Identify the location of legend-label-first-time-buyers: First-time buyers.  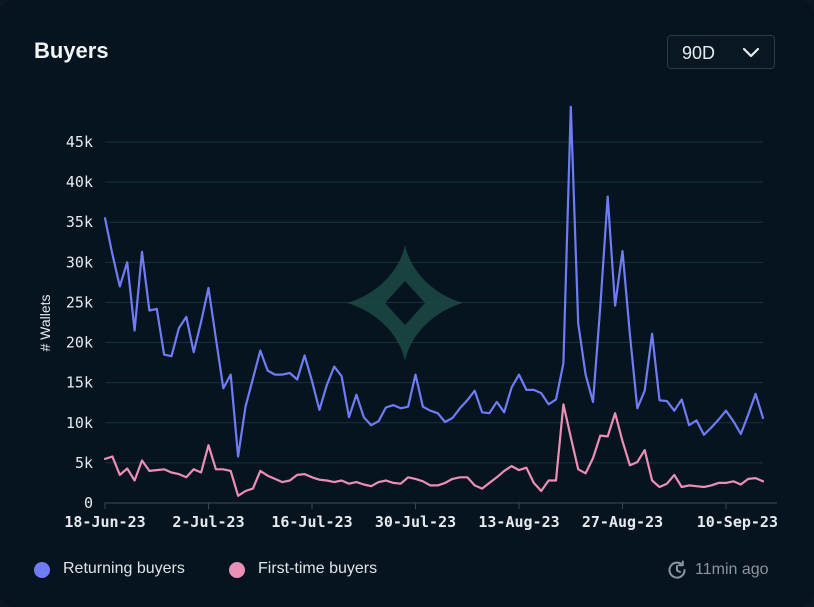
(318, 568).